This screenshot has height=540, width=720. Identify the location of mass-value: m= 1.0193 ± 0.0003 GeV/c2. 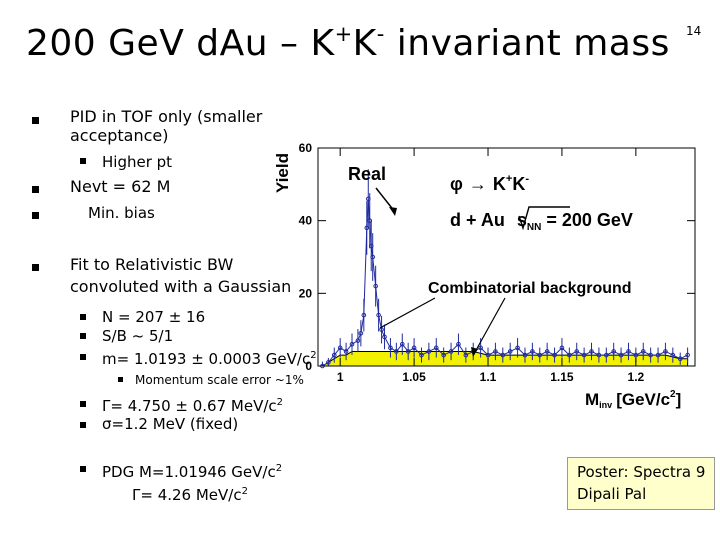
(209, 359).